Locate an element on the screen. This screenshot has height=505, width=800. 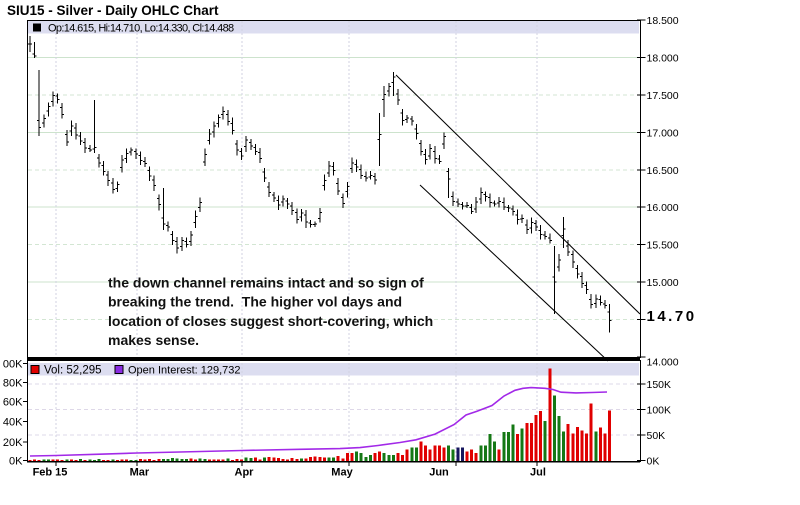
svg-text: makes sense. is located at coordinates (153, 340).